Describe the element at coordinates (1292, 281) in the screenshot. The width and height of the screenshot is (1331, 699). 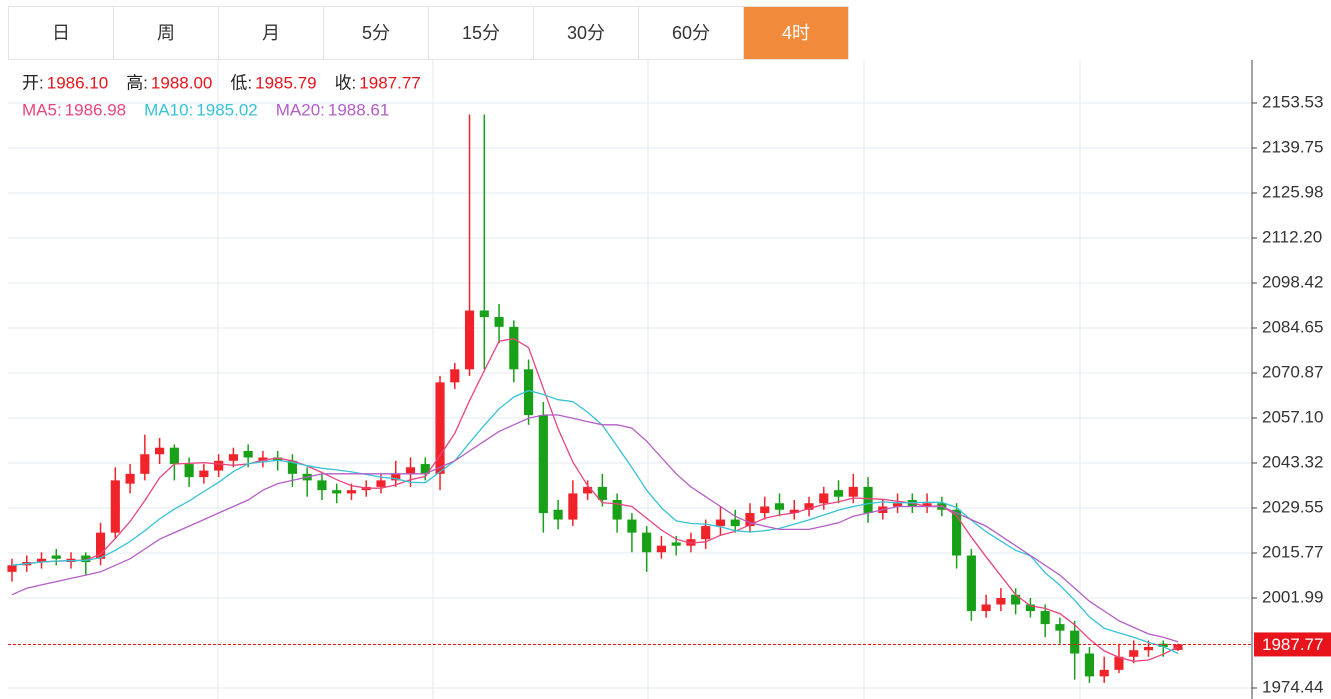
I see `y-tick-label: 2098.42` at that location.